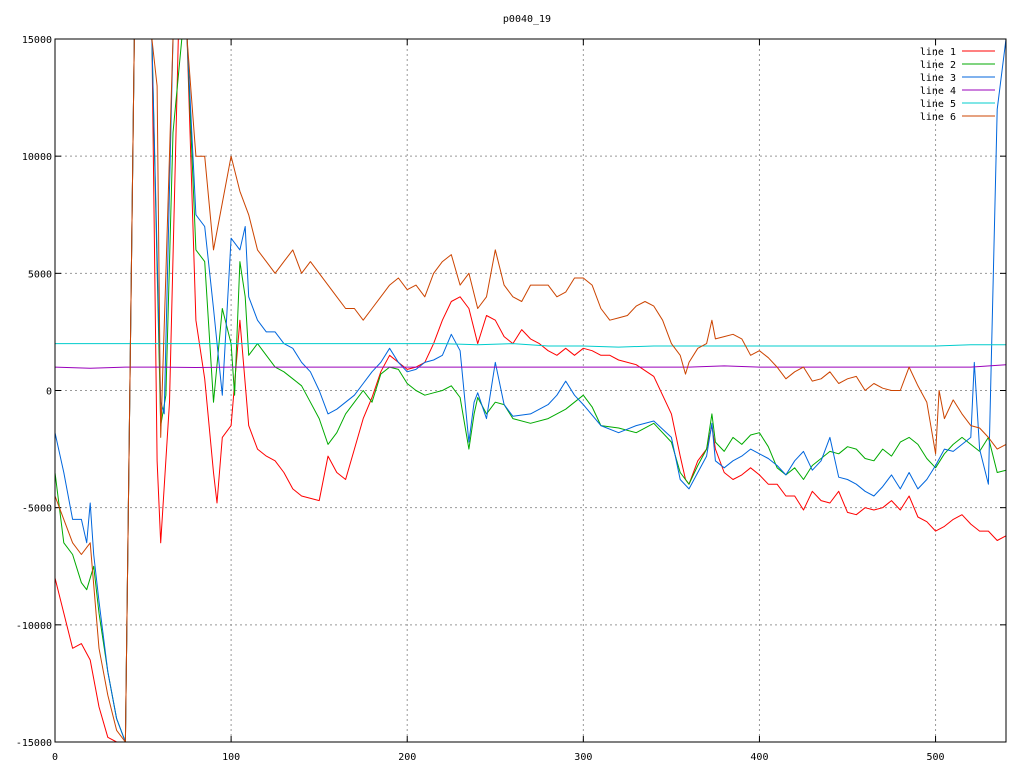  What do you see at coordinates (34, 743) in the screenshot?
I see `y-tick-label: -15000` at bounding box center [34, 743].